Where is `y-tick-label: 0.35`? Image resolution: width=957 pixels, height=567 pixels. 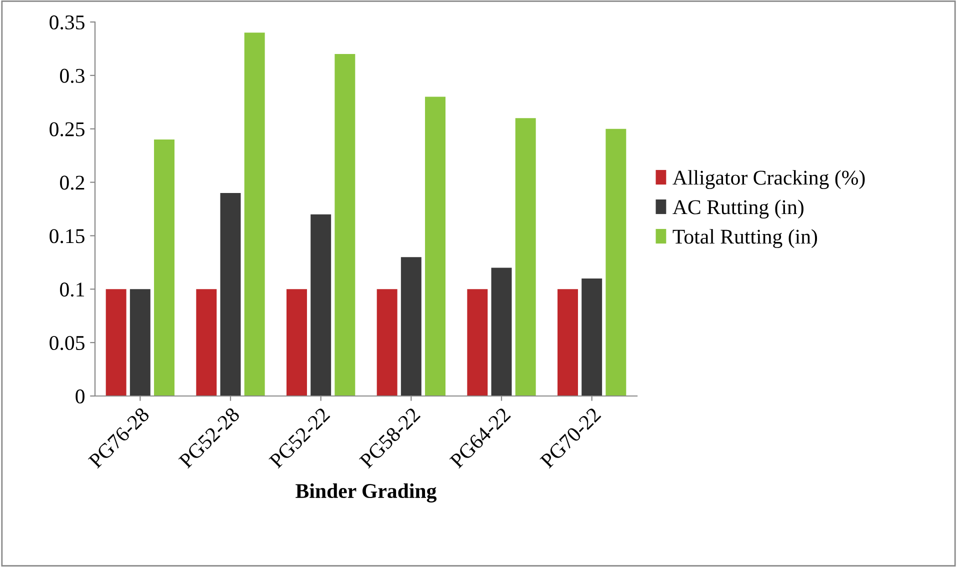 y-tick-label: 0.35 is located at coordinates (67, 22).